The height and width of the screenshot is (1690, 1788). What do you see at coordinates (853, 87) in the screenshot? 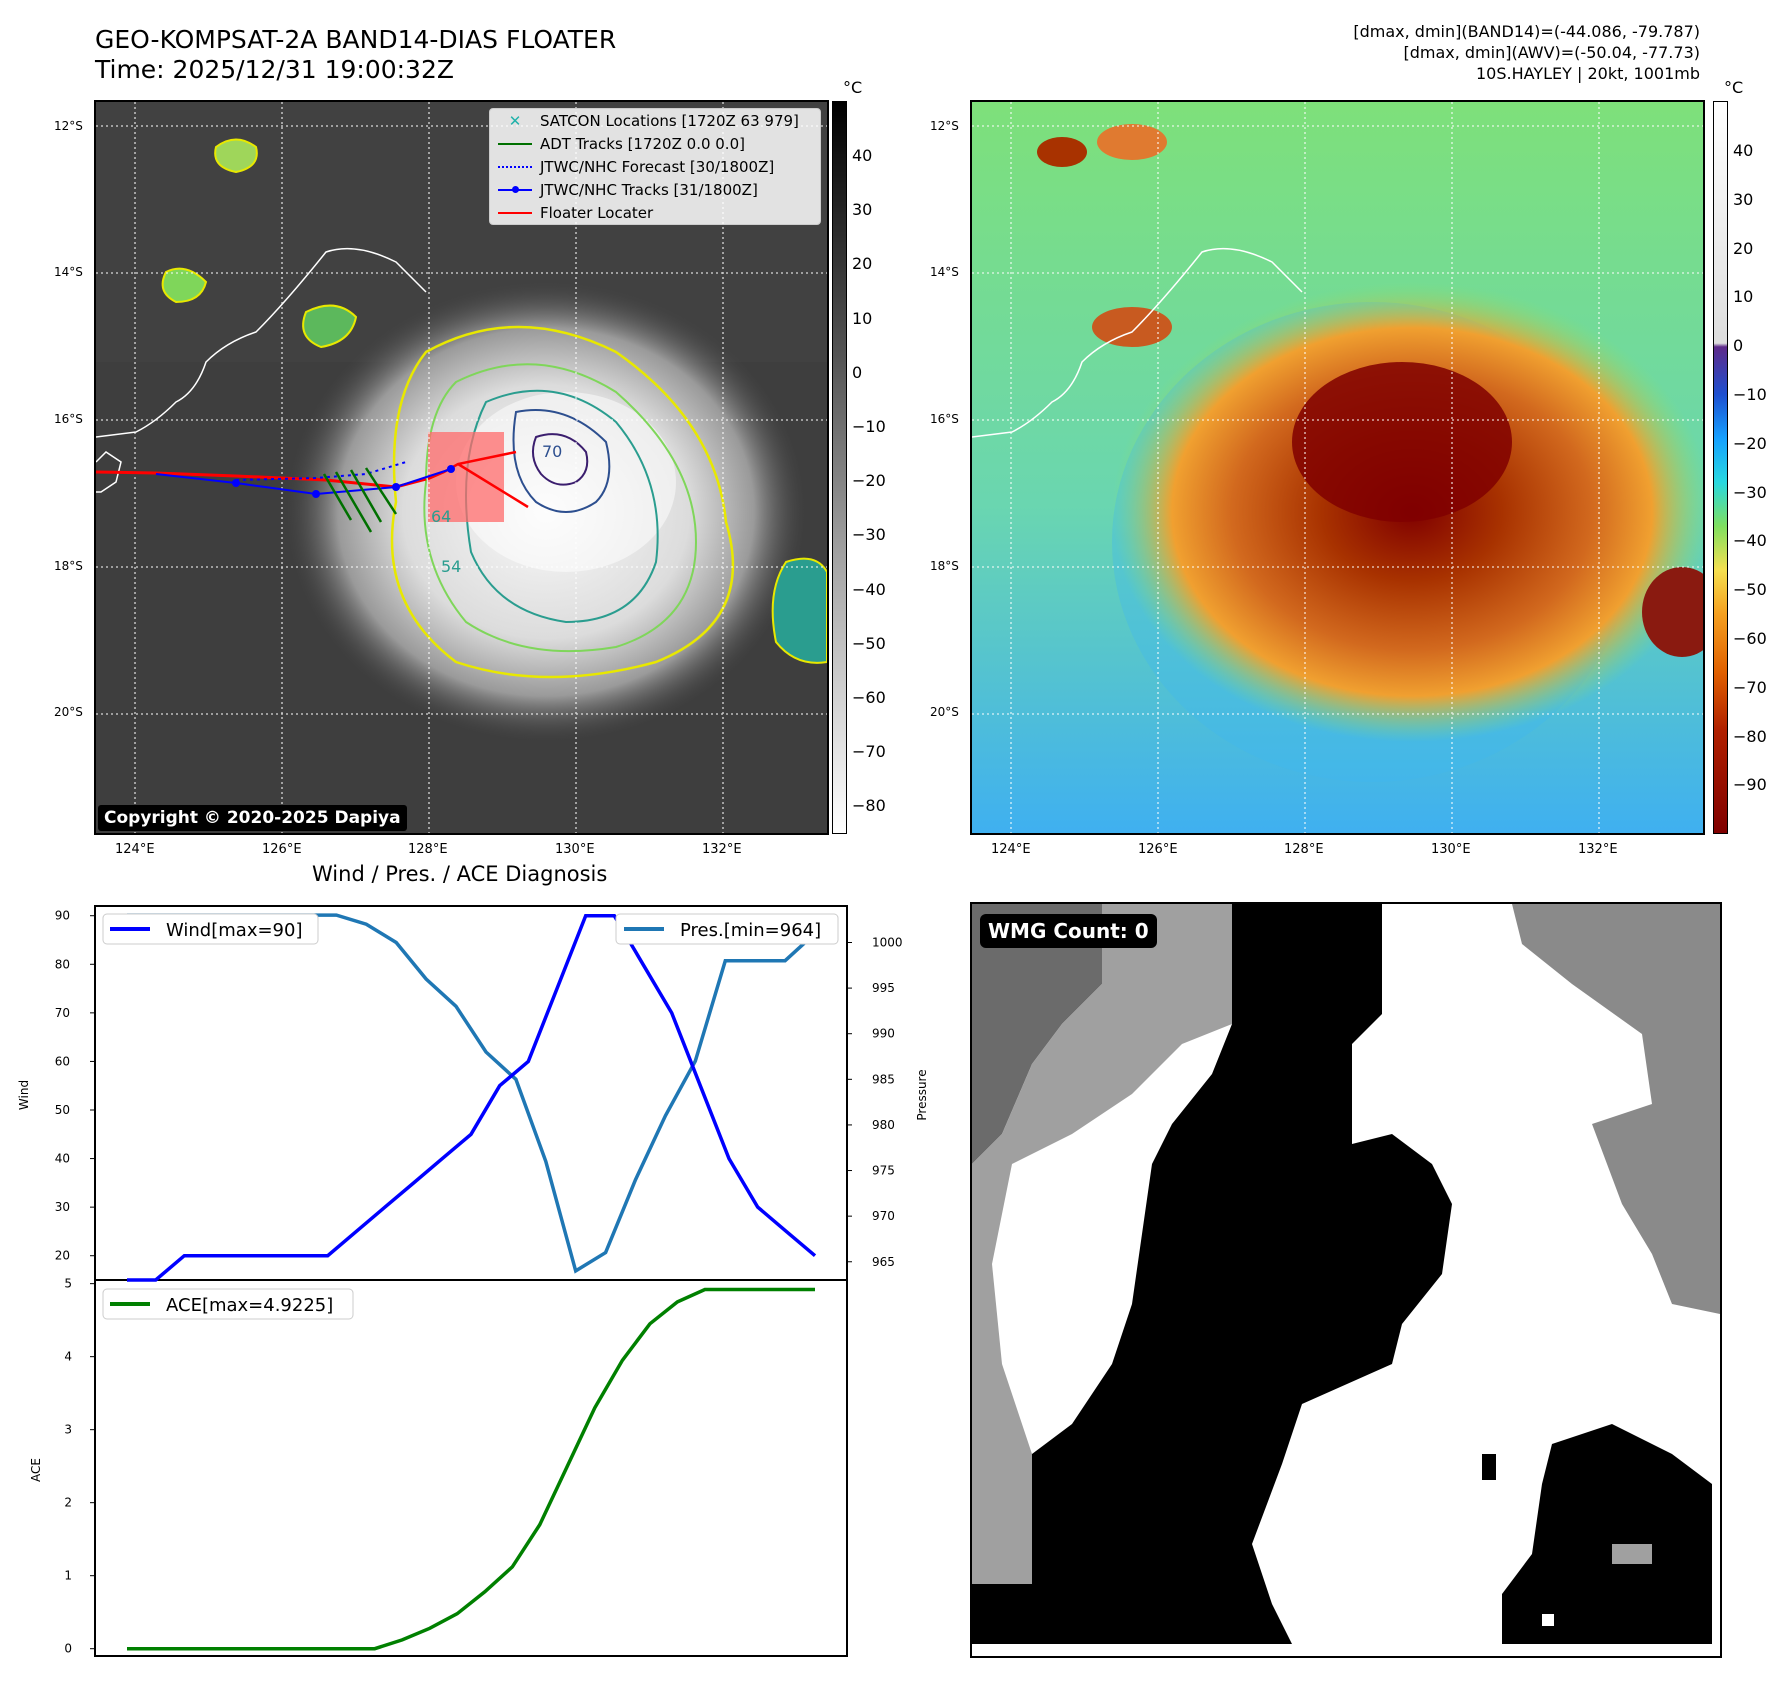
I see `grayscale-unit: °C` at bounding box center [853, 87].